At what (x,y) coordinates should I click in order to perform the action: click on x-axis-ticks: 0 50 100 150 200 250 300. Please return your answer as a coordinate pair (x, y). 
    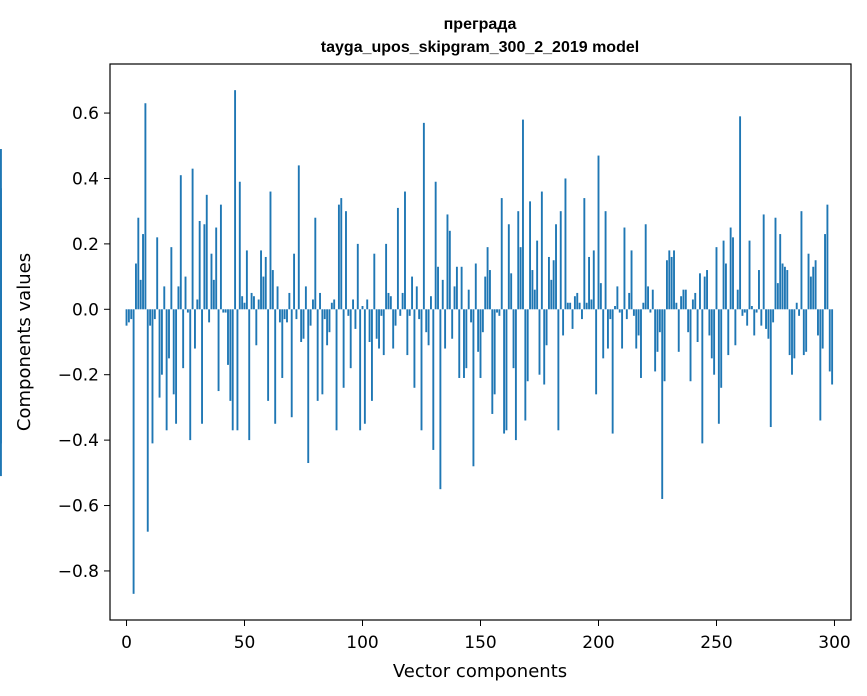
    Looking at the image, I should click on (486, 636).